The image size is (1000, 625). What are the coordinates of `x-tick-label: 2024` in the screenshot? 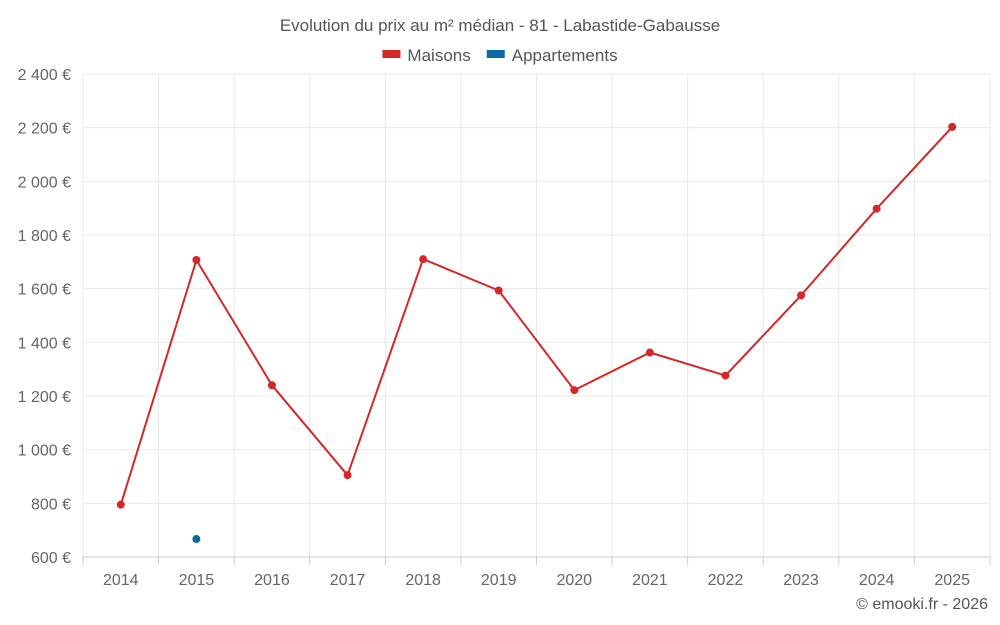 It's located at (877, 580).